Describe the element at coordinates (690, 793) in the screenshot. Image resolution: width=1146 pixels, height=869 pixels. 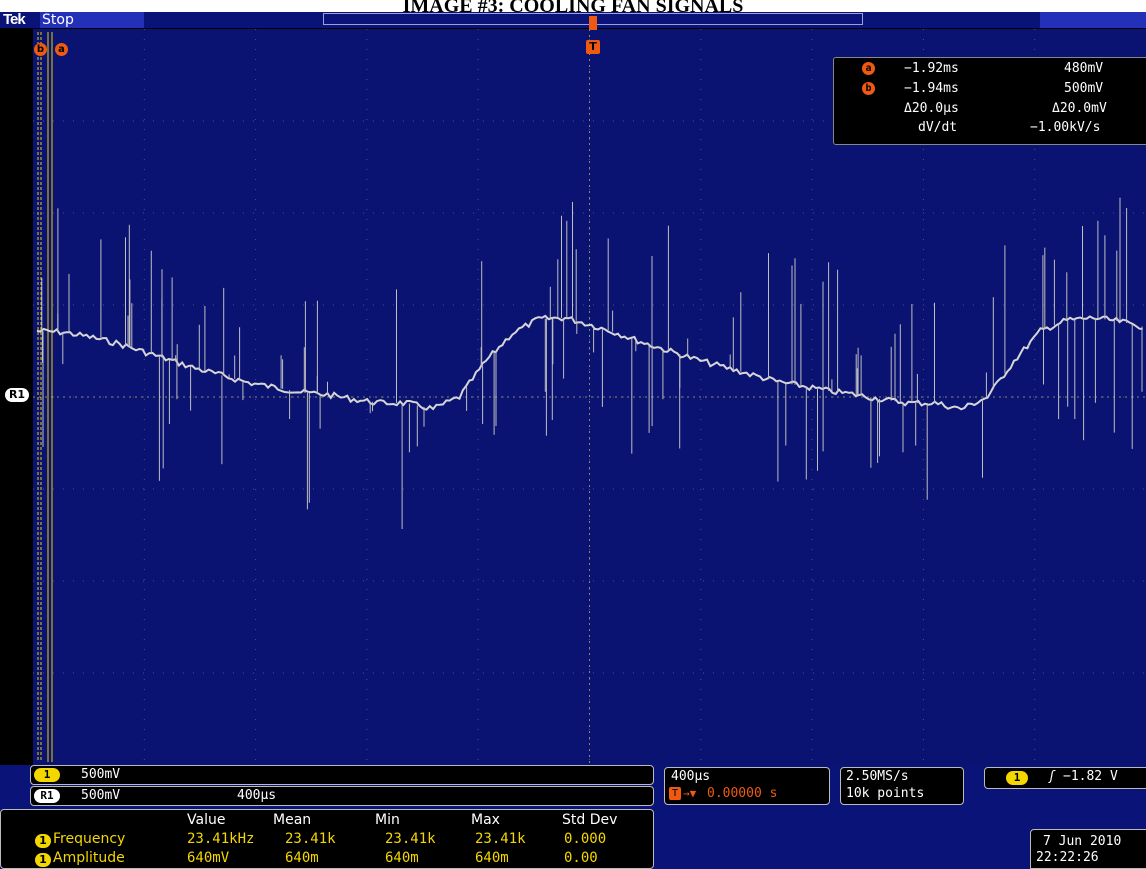
I see `arrow-icon: →▼` at that location.